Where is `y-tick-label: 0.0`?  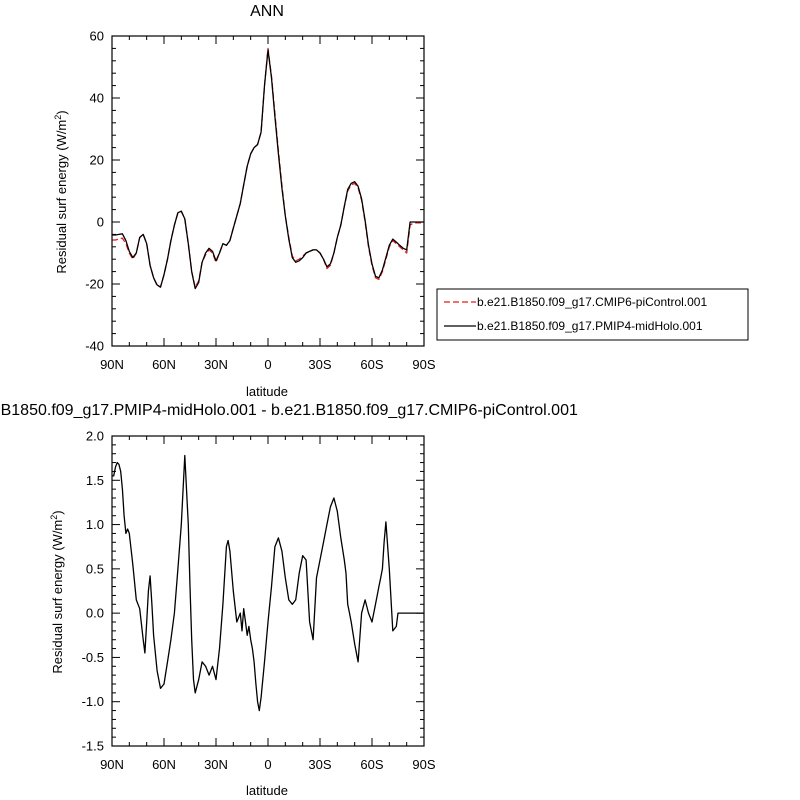
y-tick-label: 0.0 is located at coordinates (95, 613).